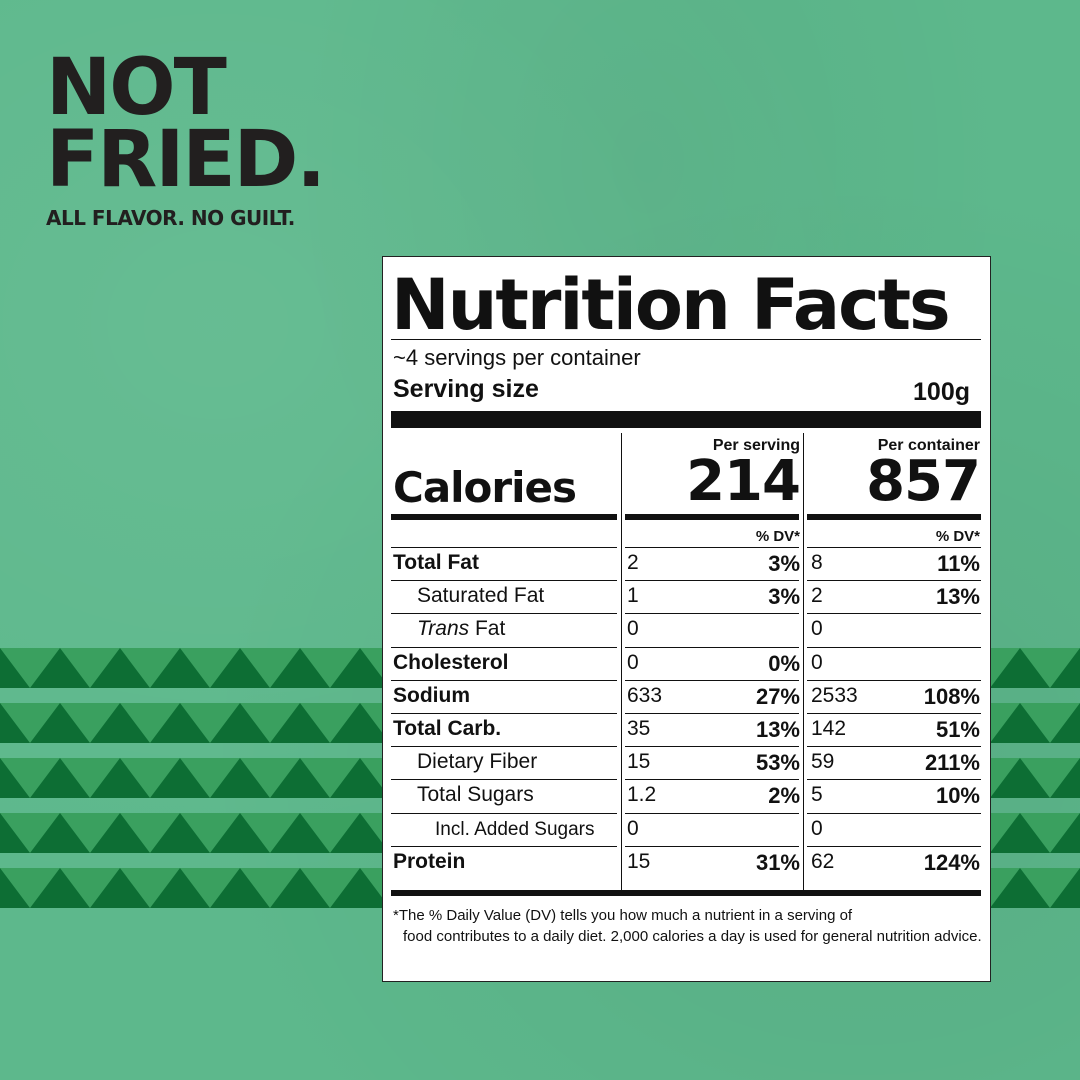 Image resolution: width=1080 pixels, height=1080 pixels. Describe the element at coordinates (817, 795) in the screenshot. I see `container-amount: 5` at that location.